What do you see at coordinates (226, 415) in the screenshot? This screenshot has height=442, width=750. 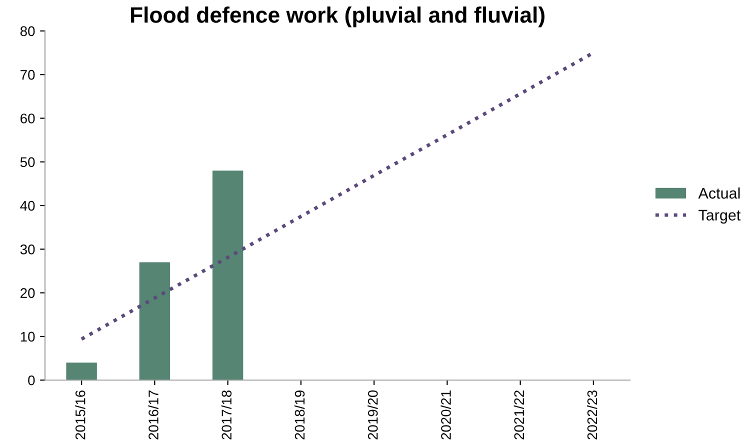 I see `x-tick-label: 2017/18` at bounding box center [226, 415].